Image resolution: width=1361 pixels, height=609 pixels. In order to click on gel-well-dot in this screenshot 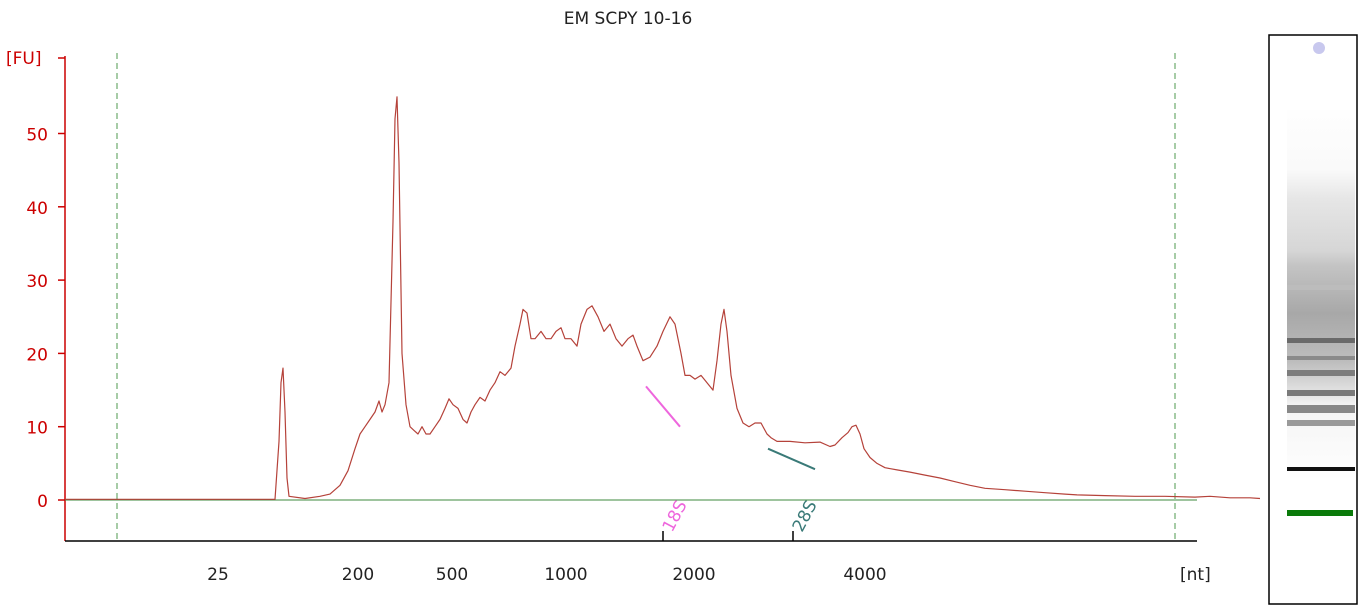, I will do `click(1319, 48)`.